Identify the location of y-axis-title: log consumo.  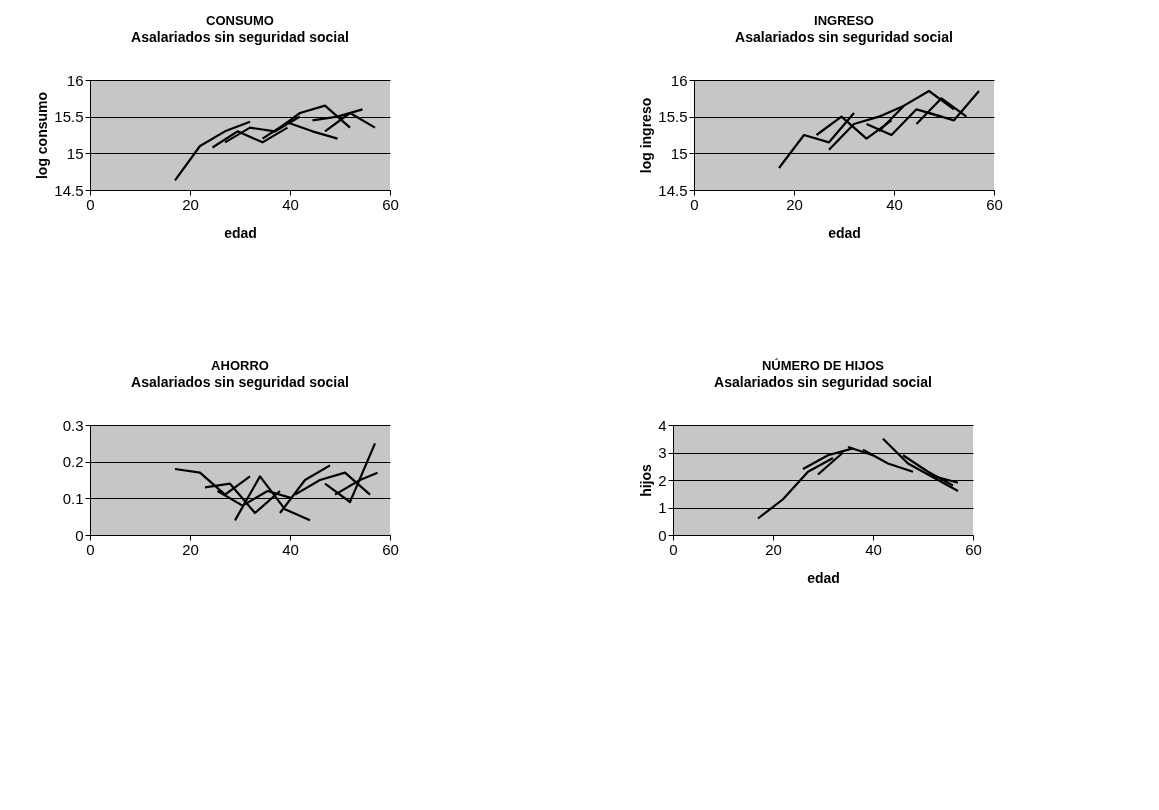
(42, 135).